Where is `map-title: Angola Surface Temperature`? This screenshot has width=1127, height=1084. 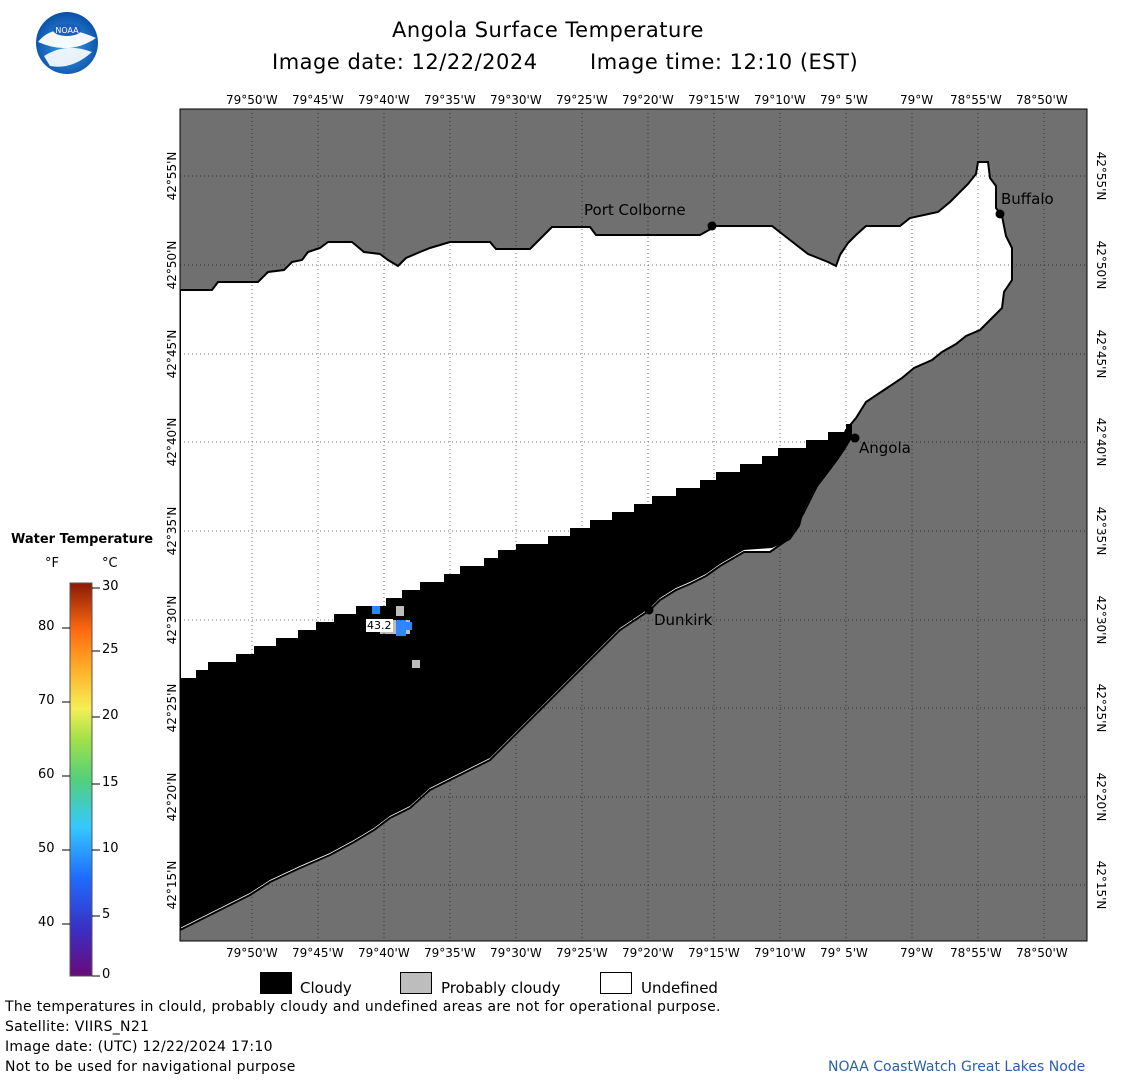 map-title: Angola Surface Temperature is located at coordinates (548, 30).